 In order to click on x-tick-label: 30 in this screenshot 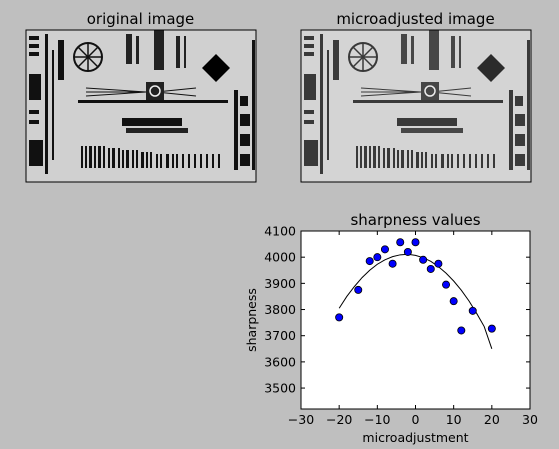, I will do `click(530, 419)`.